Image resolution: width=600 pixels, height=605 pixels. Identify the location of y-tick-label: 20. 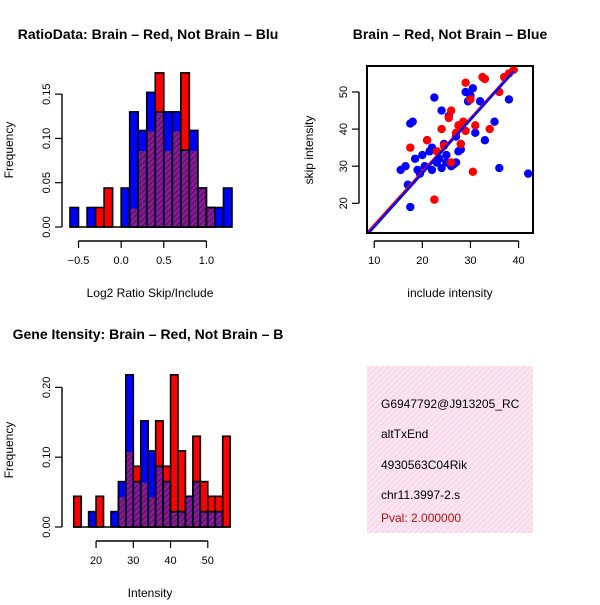
(344, 203).